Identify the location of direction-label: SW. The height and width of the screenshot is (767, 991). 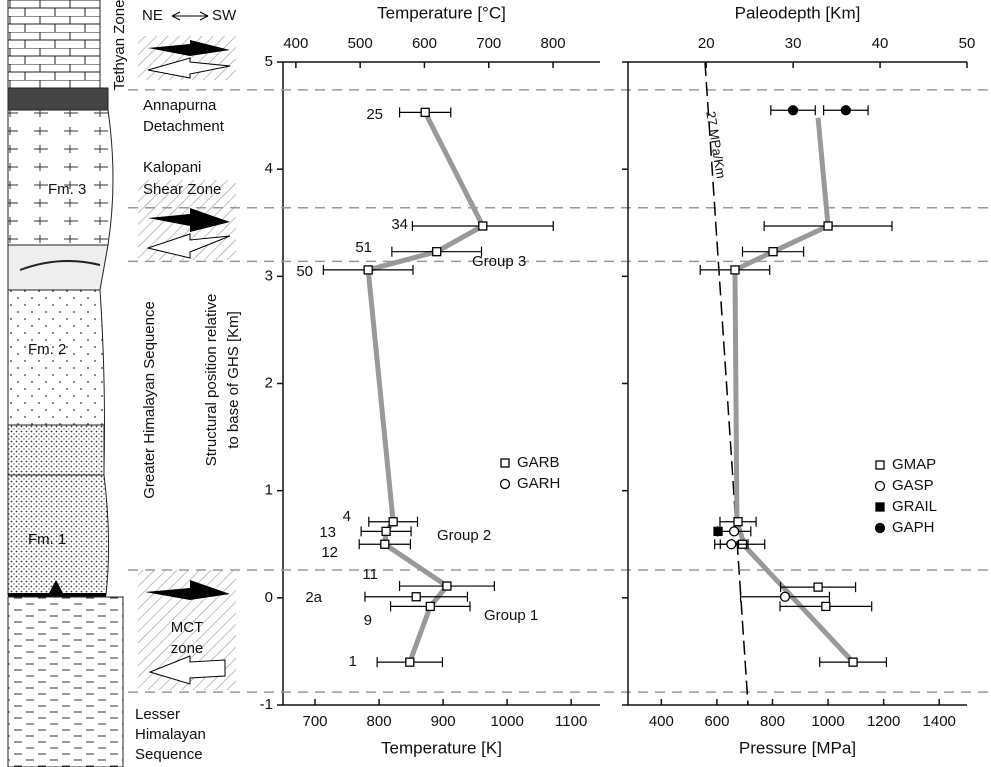
(224, 15).